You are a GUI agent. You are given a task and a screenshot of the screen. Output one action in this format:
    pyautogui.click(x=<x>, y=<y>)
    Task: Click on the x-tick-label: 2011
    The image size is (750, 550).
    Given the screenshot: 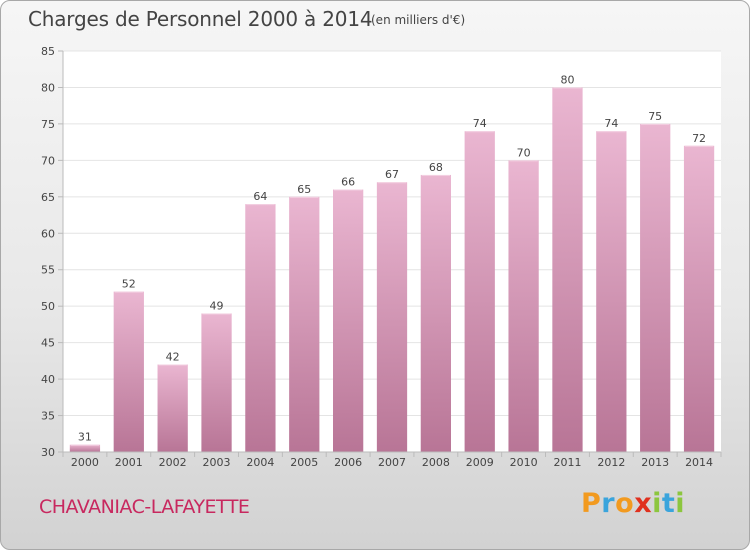 What is the action you would take?
    pyautogui.click(x=567, y=462)
    